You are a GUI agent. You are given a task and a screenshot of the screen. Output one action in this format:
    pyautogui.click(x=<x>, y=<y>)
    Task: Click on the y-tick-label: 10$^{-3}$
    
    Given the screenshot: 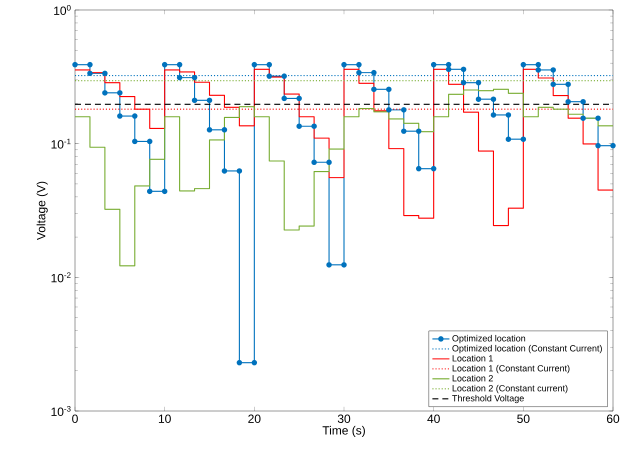 What is the action you would take?
    pyautogui.click(x=61, y=411)
    